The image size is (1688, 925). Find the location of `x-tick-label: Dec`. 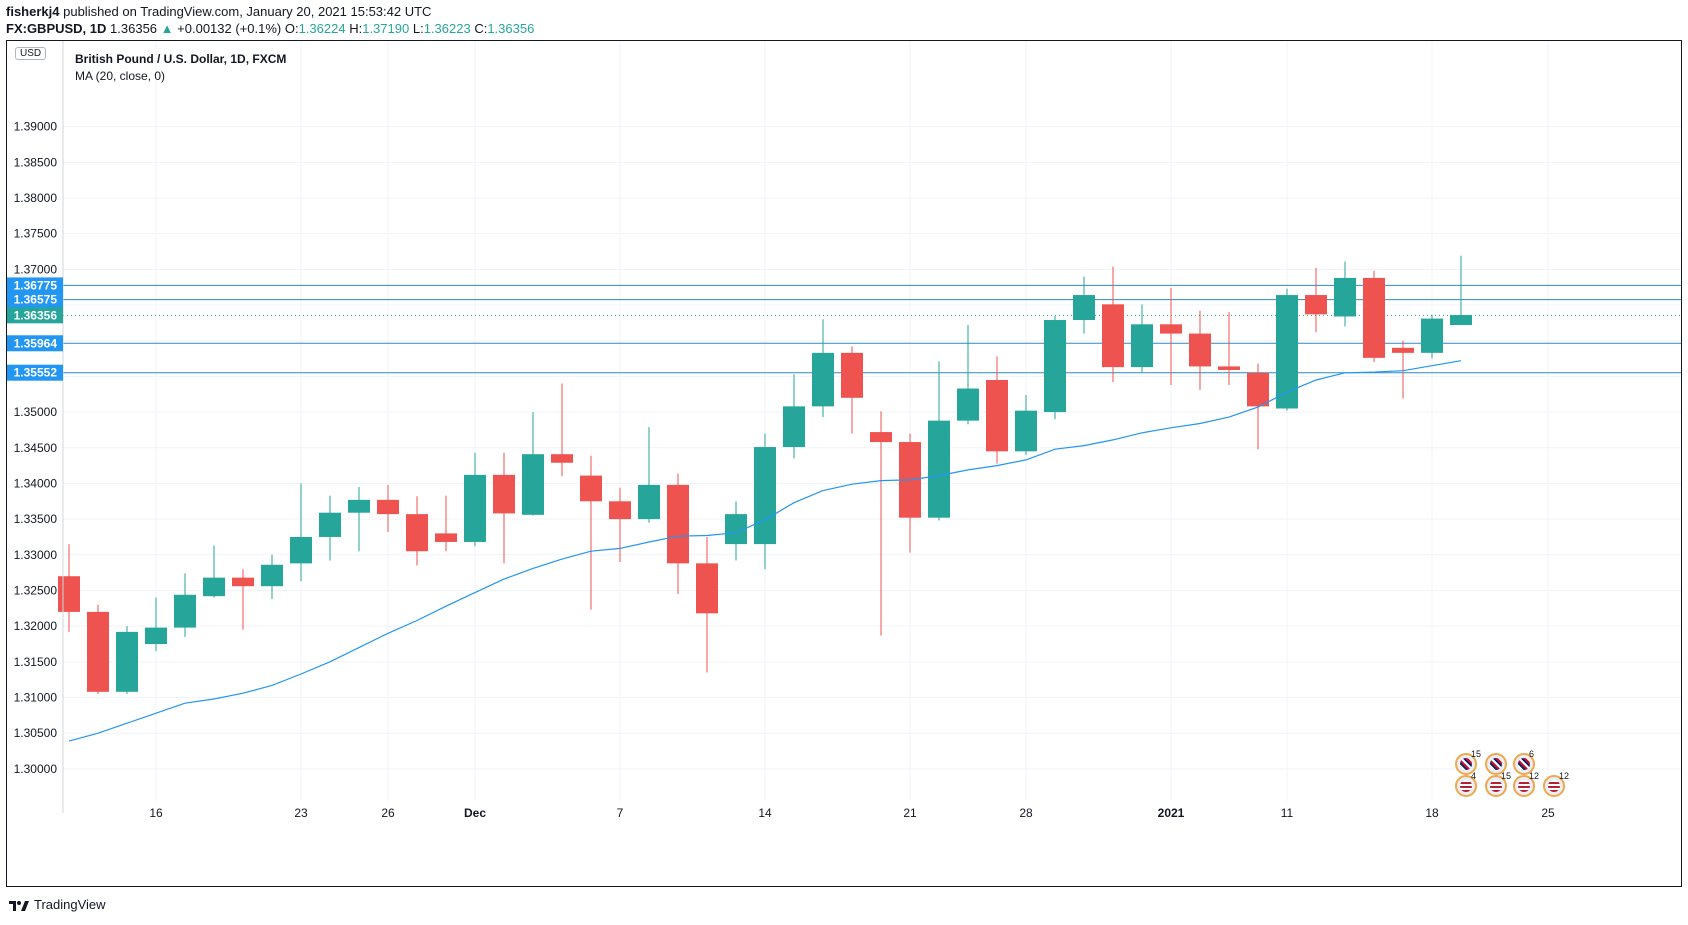

x-tick-label: Dec is located at coordinates (475, 813).